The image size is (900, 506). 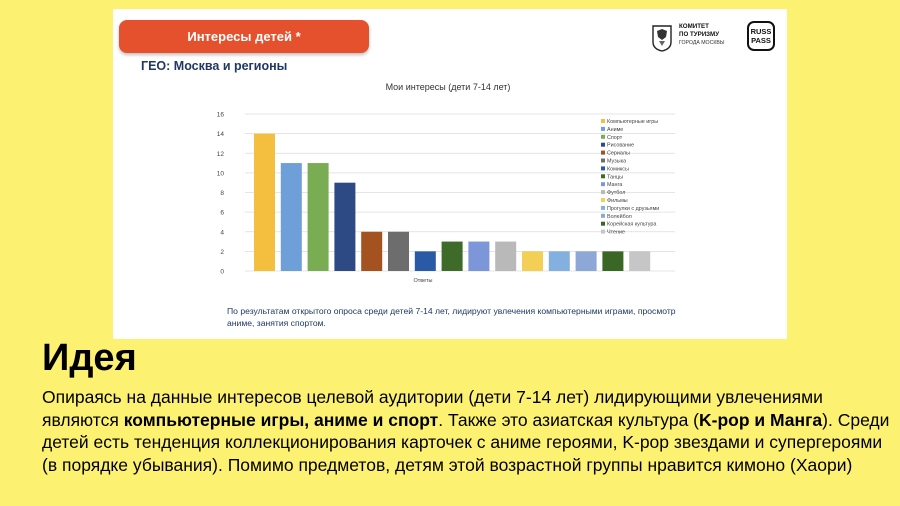 I want to click on geo-label: ГЕО: Москва и регионы, so click(x=214, y=66).